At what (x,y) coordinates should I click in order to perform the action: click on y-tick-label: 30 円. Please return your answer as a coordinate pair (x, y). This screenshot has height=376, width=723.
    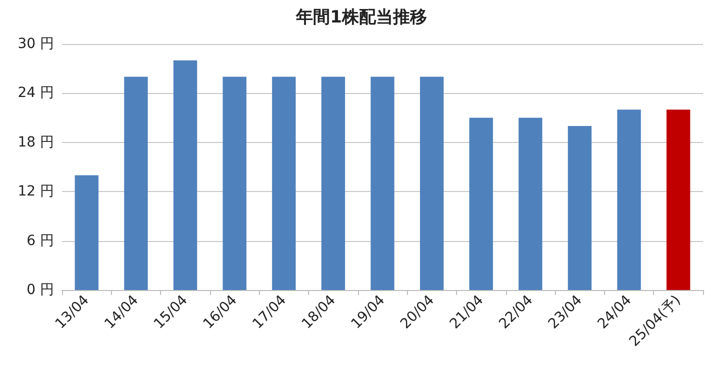
    Looking at the image, I should click on (36, 44).